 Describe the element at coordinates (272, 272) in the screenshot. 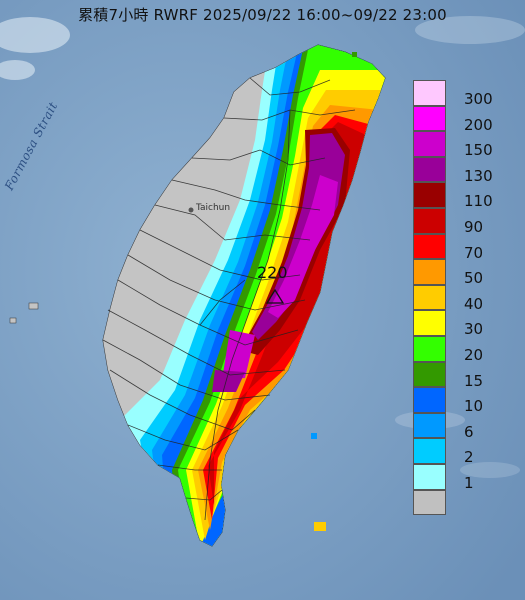

I see `peak-value: 220` at that location.